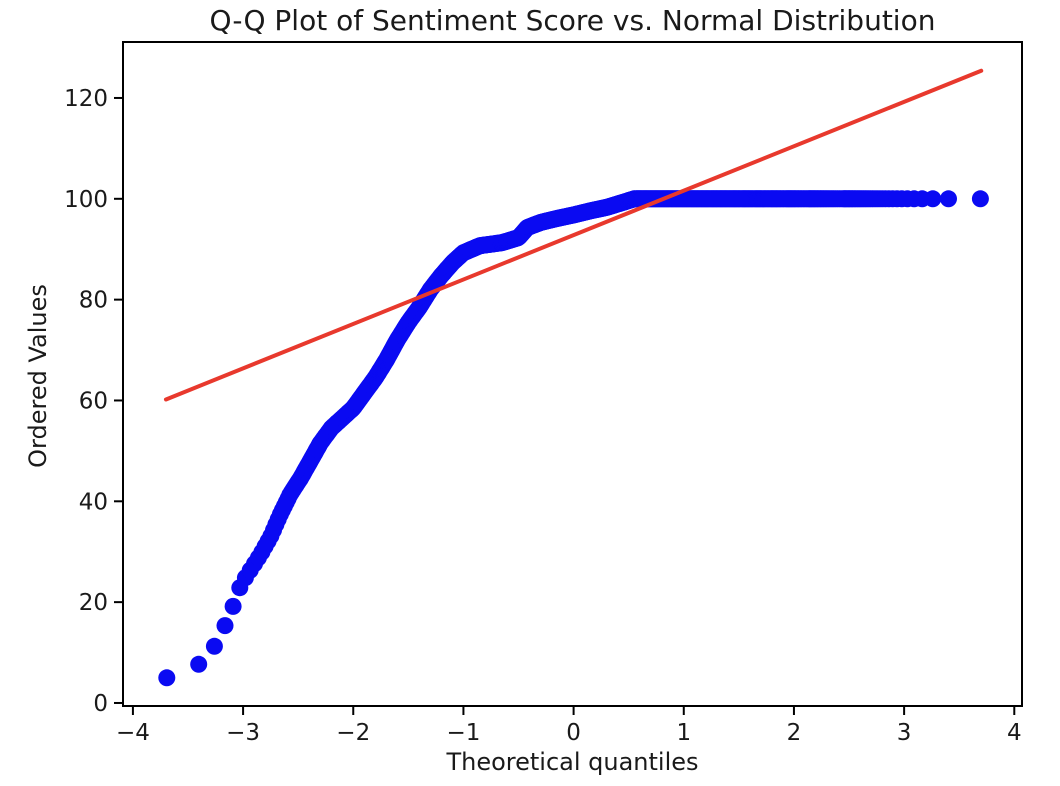 The image size is (1060, 786). What do you see at coordinates (133, 733) in the screenshot?
I see `x-tick-label: −4` at bounding box center [133, 733].